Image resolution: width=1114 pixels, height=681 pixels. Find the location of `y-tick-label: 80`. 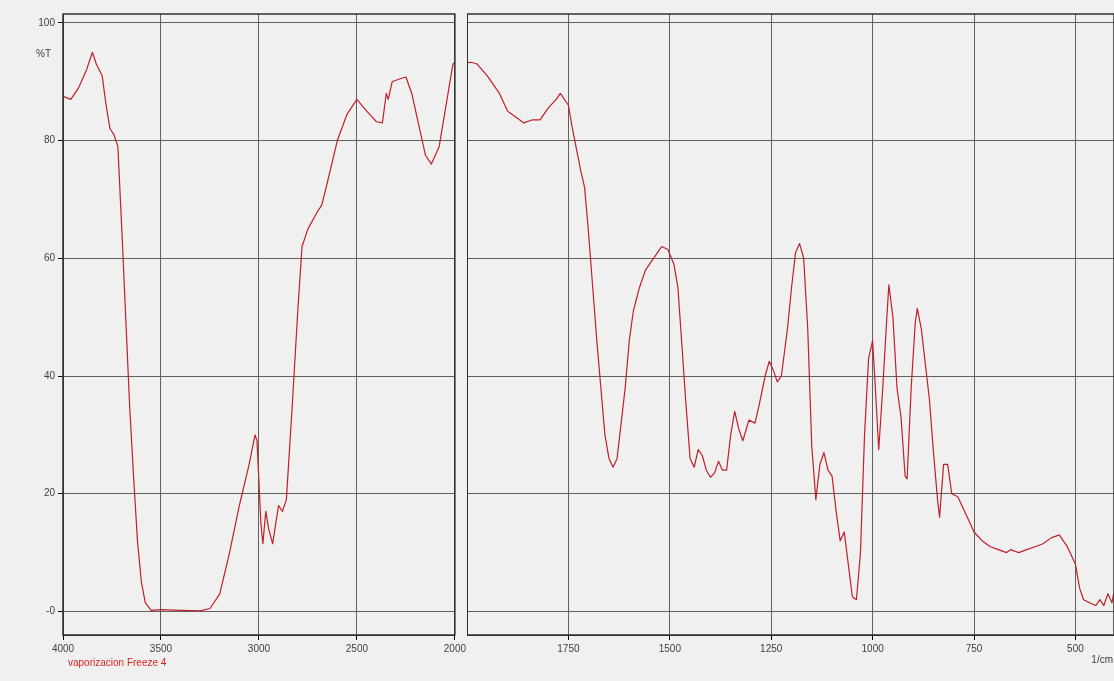

y-tick-label: 80 is located at coordinates (49, 140).